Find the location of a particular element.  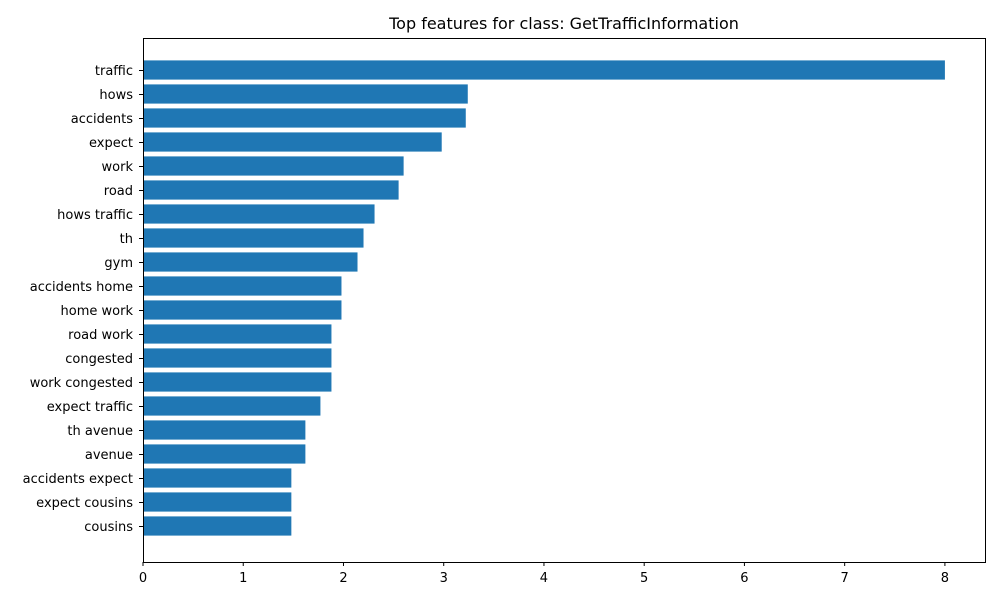

y-tick-label: accidents home is located at coordinates (81, 287).